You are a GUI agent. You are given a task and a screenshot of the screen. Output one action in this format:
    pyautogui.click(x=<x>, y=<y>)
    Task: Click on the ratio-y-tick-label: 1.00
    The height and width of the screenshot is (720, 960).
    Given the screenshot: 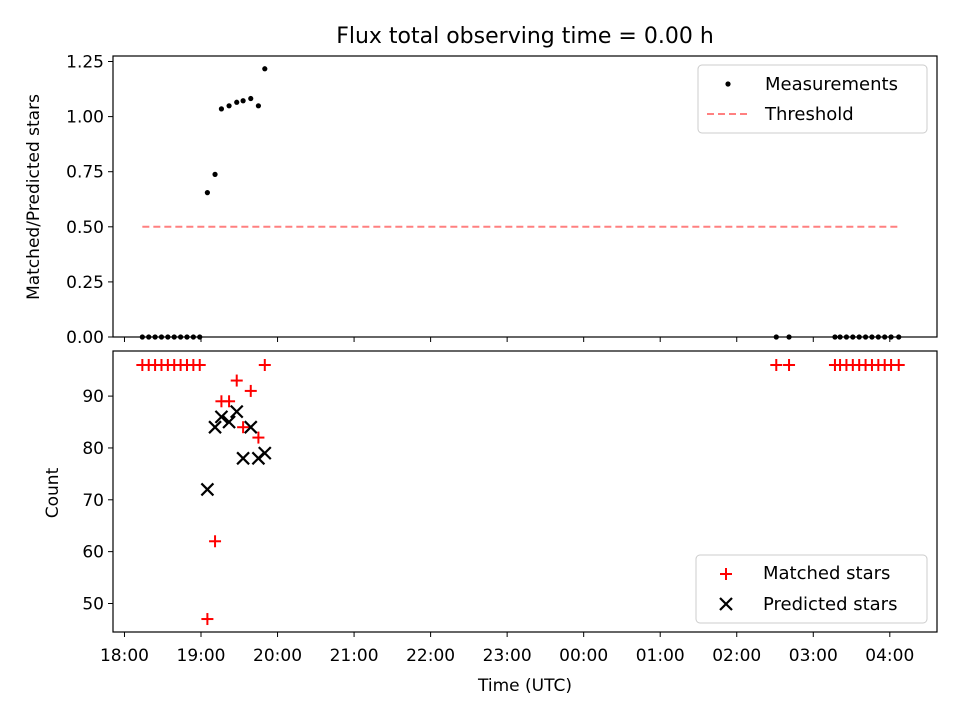 What is the action you would take?
    pyautogui.click(x=85, y=118)
    